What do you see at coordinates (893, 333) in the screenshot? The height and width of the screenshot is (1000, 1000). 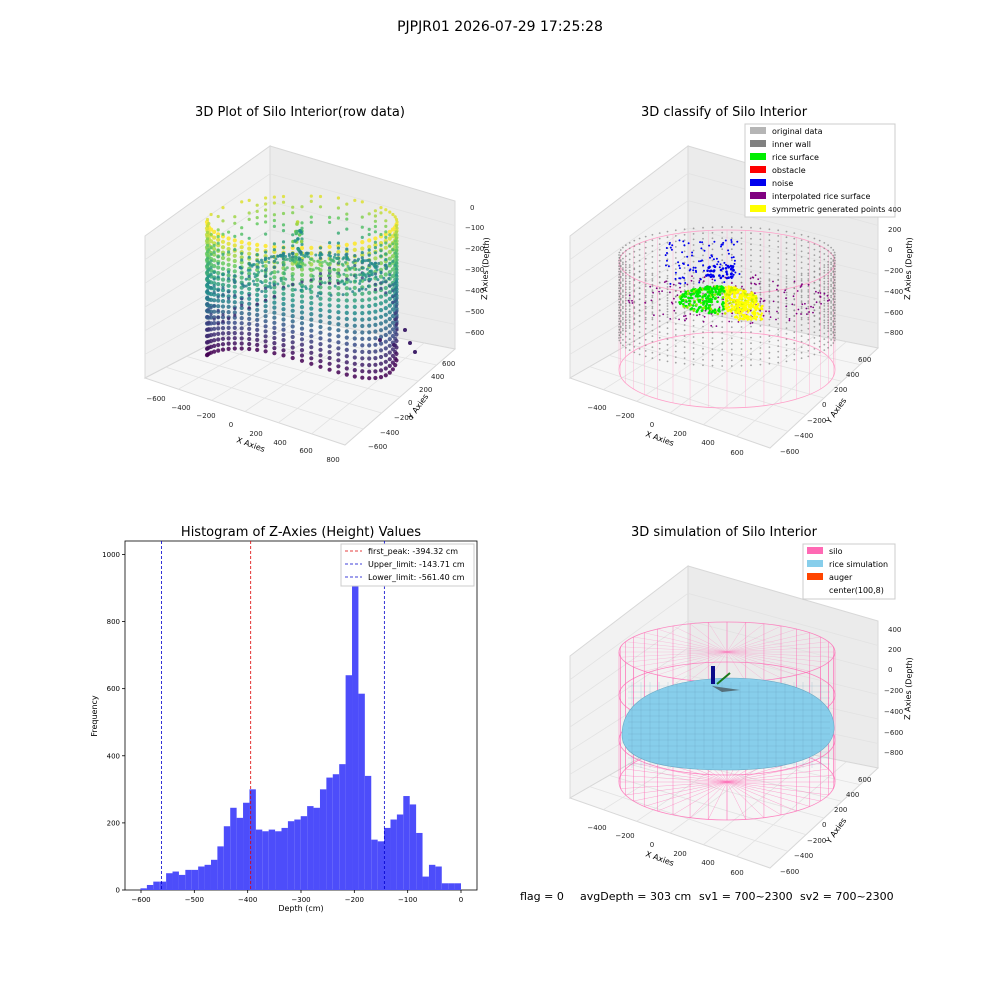 I see `classify-z-tick: −800` at bounding box center [893, 333].